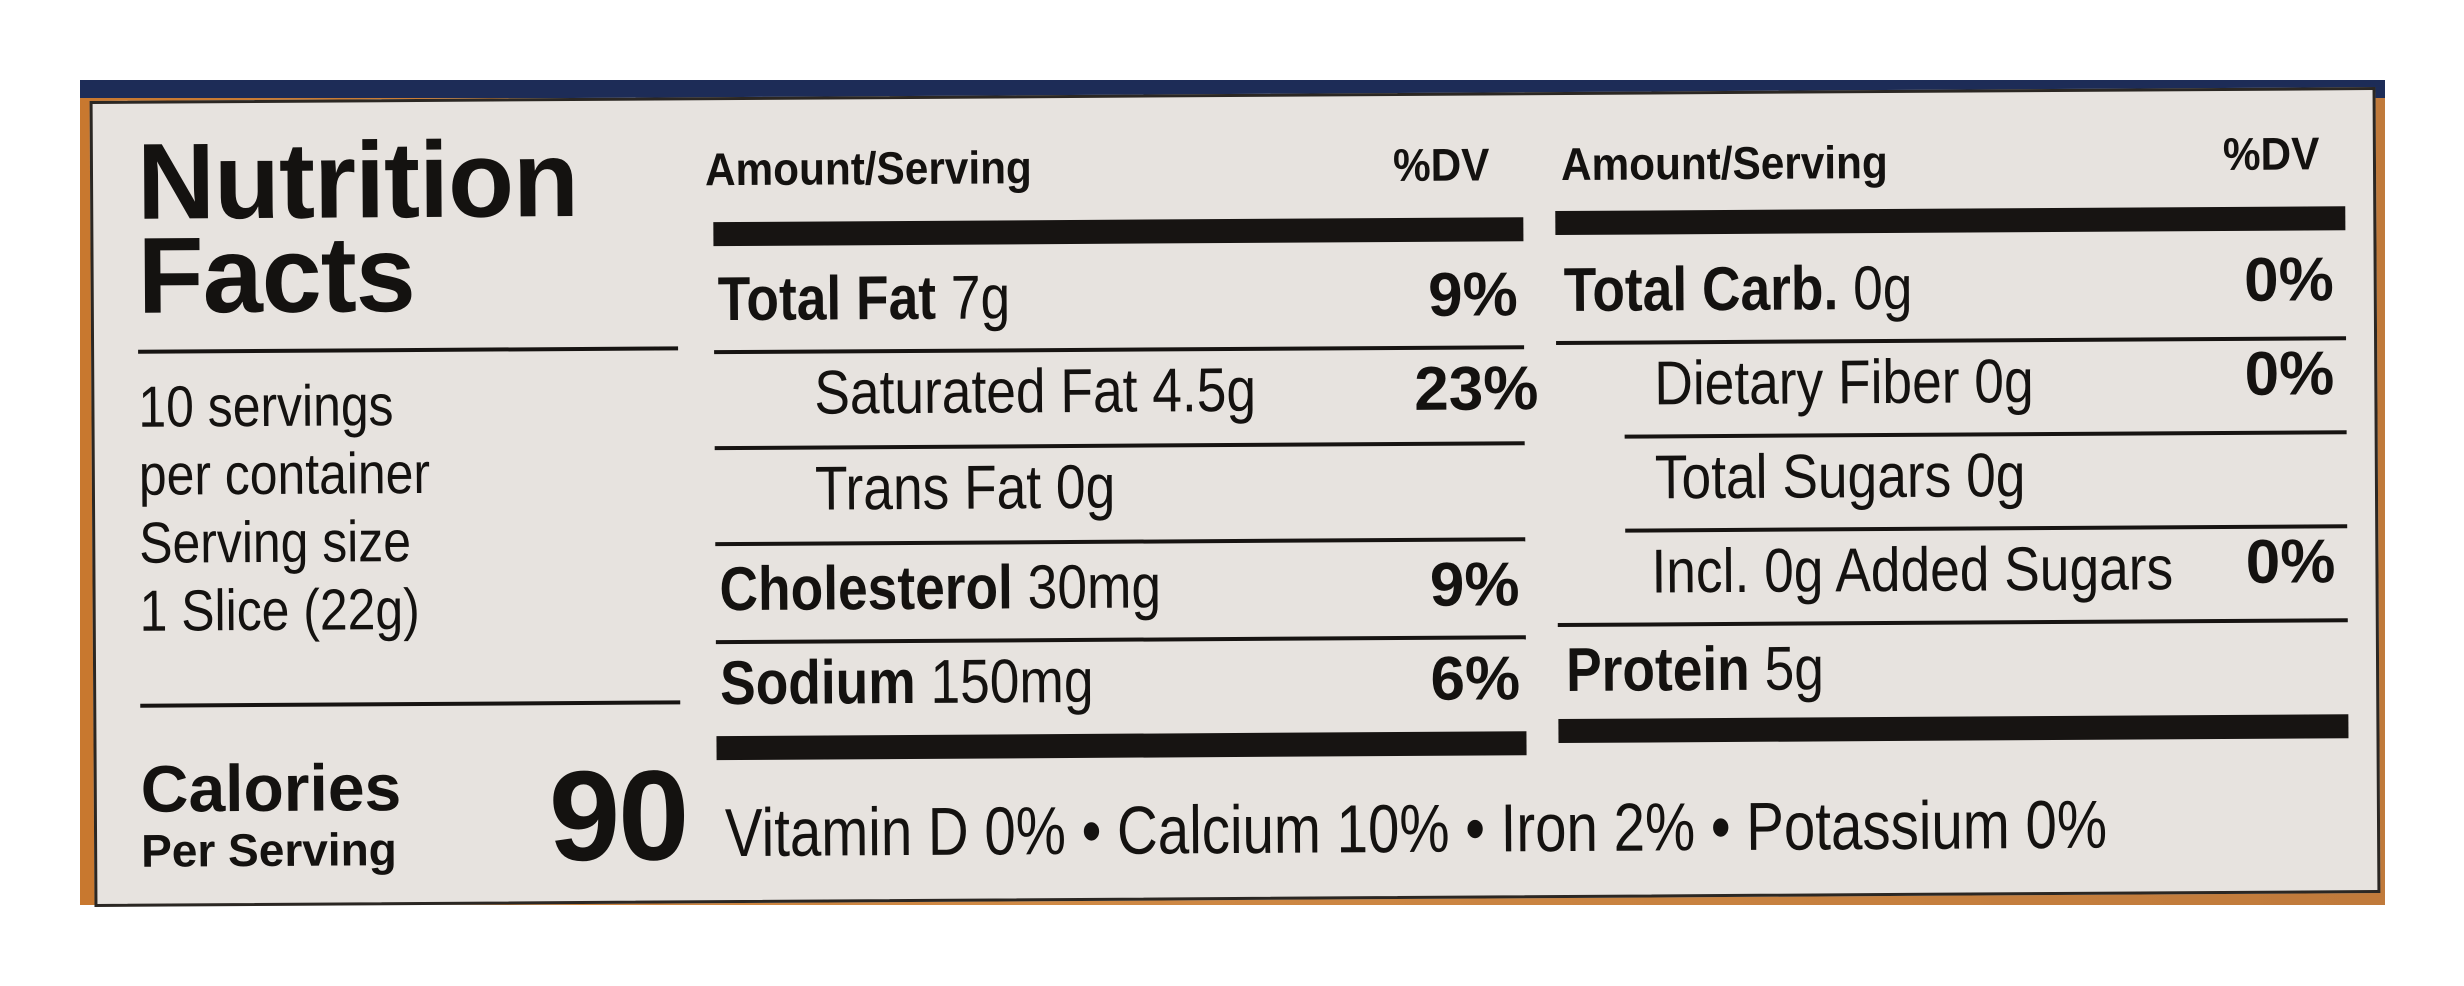  Describe the element at coordinates (271, 788) in the screenshot. I see `calories-label: Calories` at that location.